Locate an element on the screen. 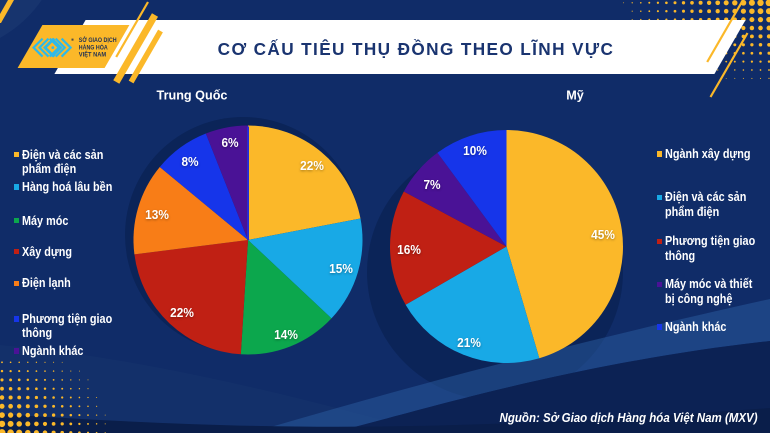 This screenshot has height=433, width=770. svg-text: SỞ GIAO DỊCH is located at coordinates (98, 40).